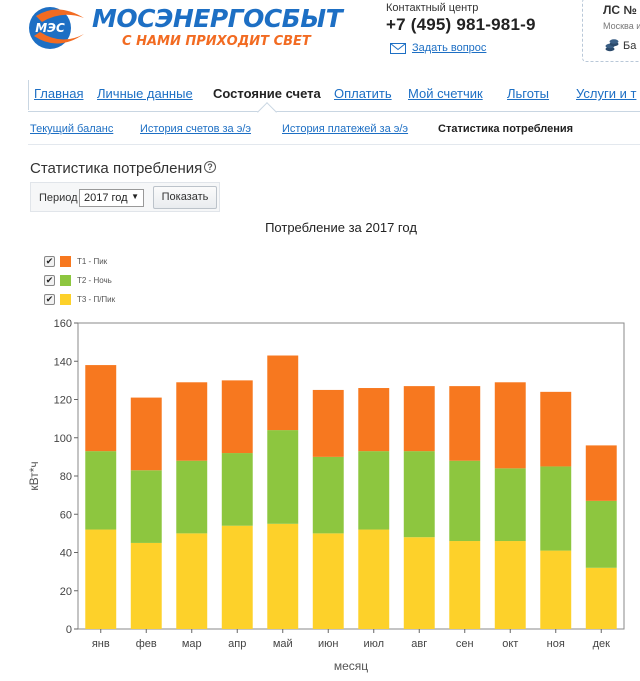  What do you see at coordinates (606, 93) in the screenshot?
I see `nav-item-services: Услуги и т` at bounding box center [606, 93].